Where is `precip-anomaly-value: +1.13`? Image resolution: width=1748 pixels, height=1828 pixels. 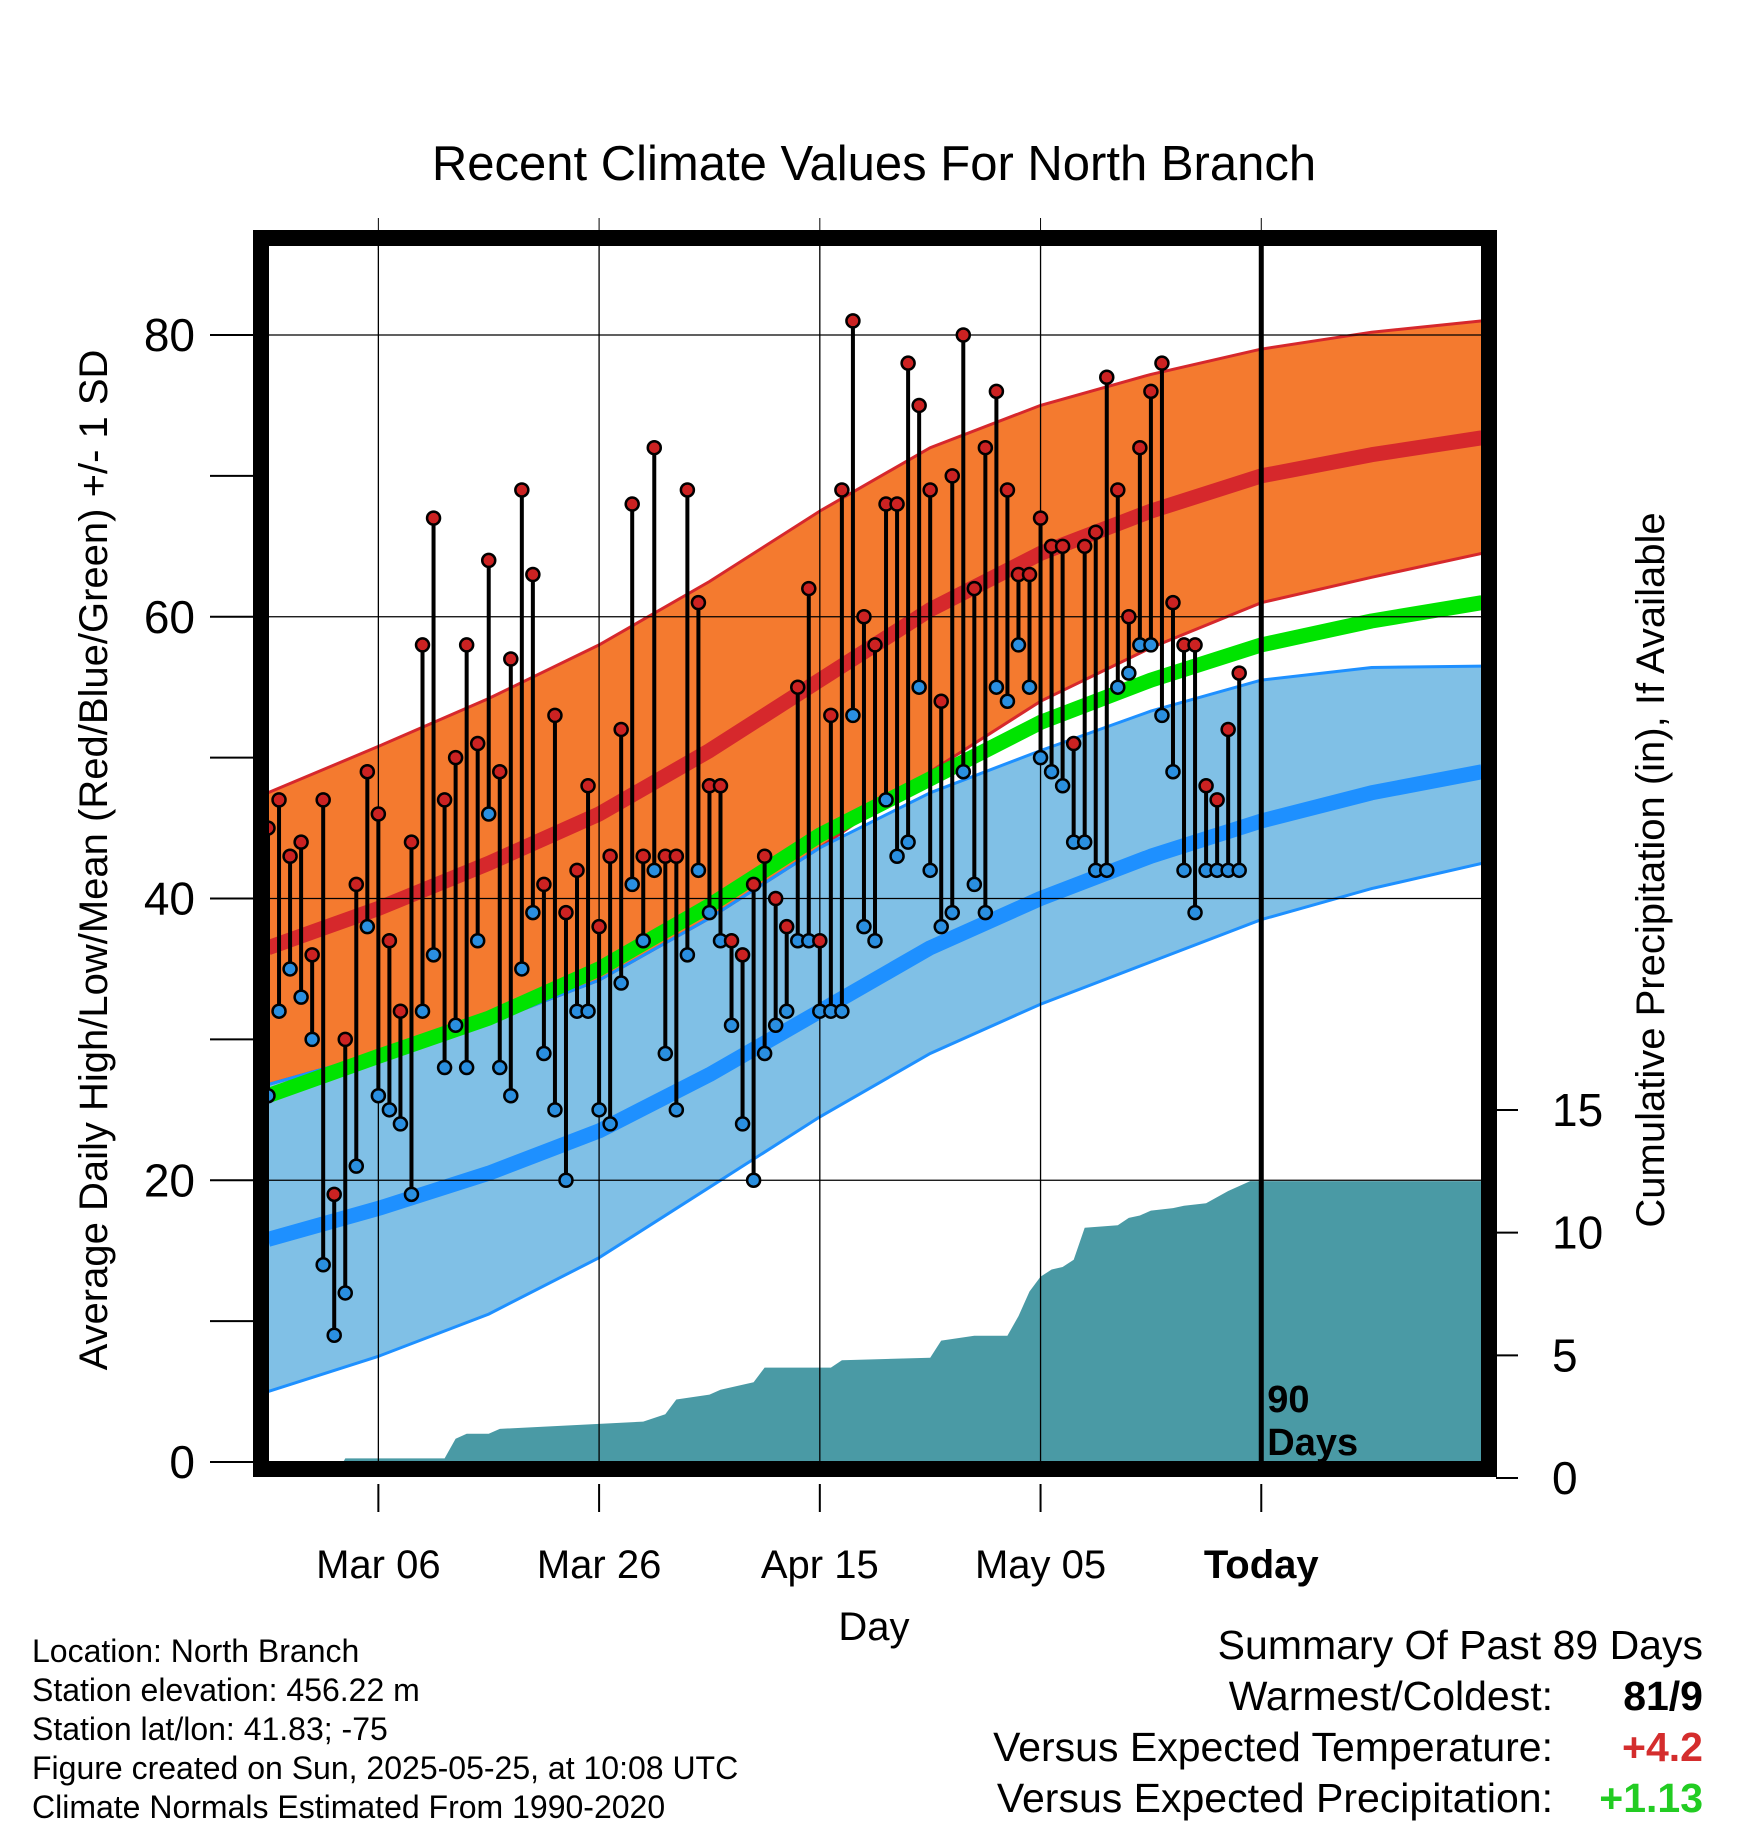
precip-anomaly-value: +1.13 is located at coordinates (1651, 1798).